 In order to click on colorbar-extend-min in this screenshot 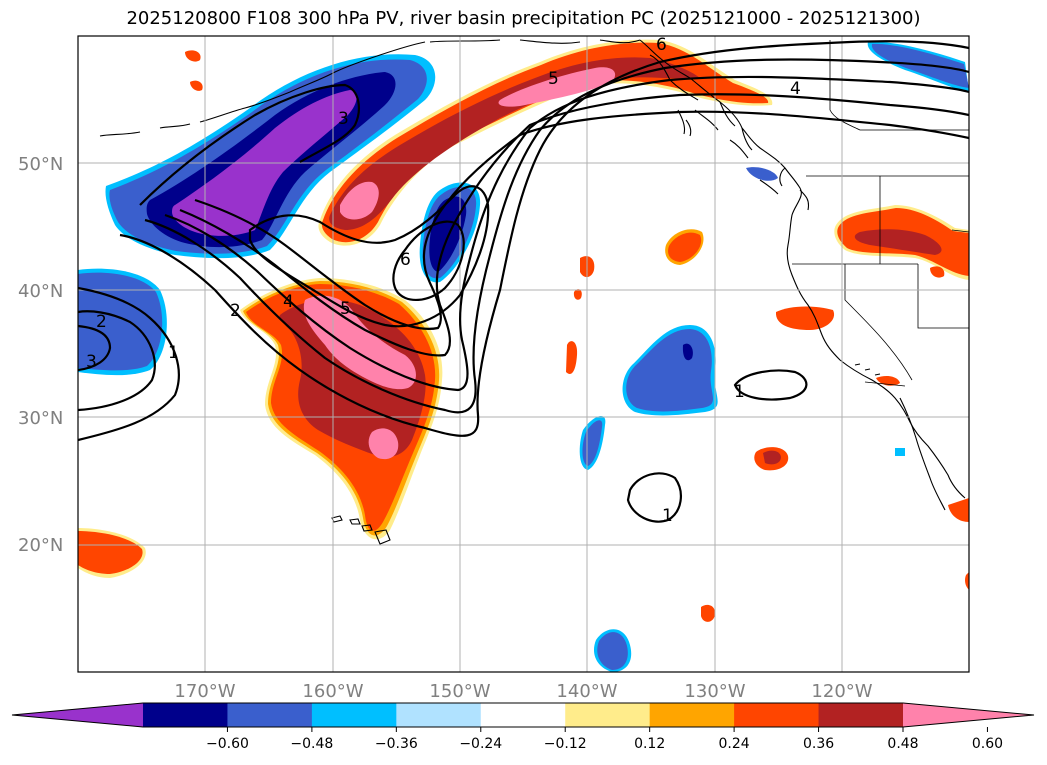, I will do `click(77, 715)`.